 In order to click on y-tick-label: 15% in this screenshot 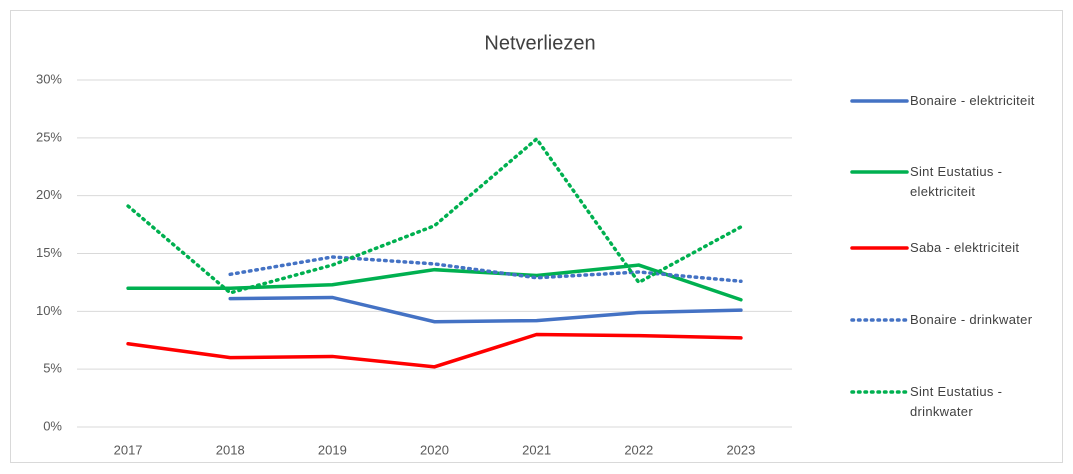, I will do `click(49, 252)`.